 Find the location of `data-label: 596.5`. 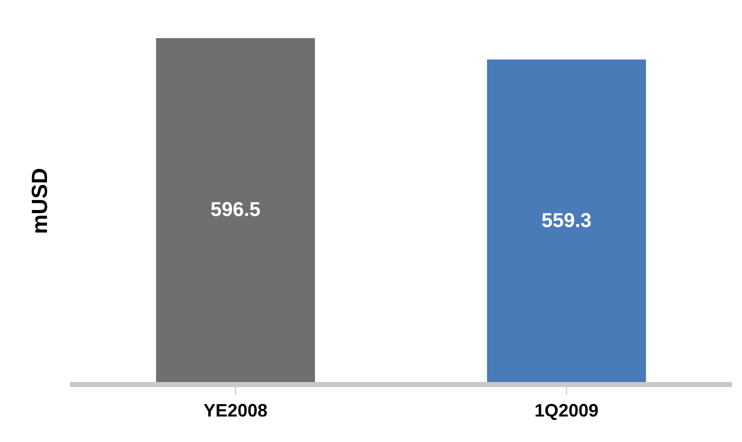

data-label: 596.5 is located at coordinates (235, 210).